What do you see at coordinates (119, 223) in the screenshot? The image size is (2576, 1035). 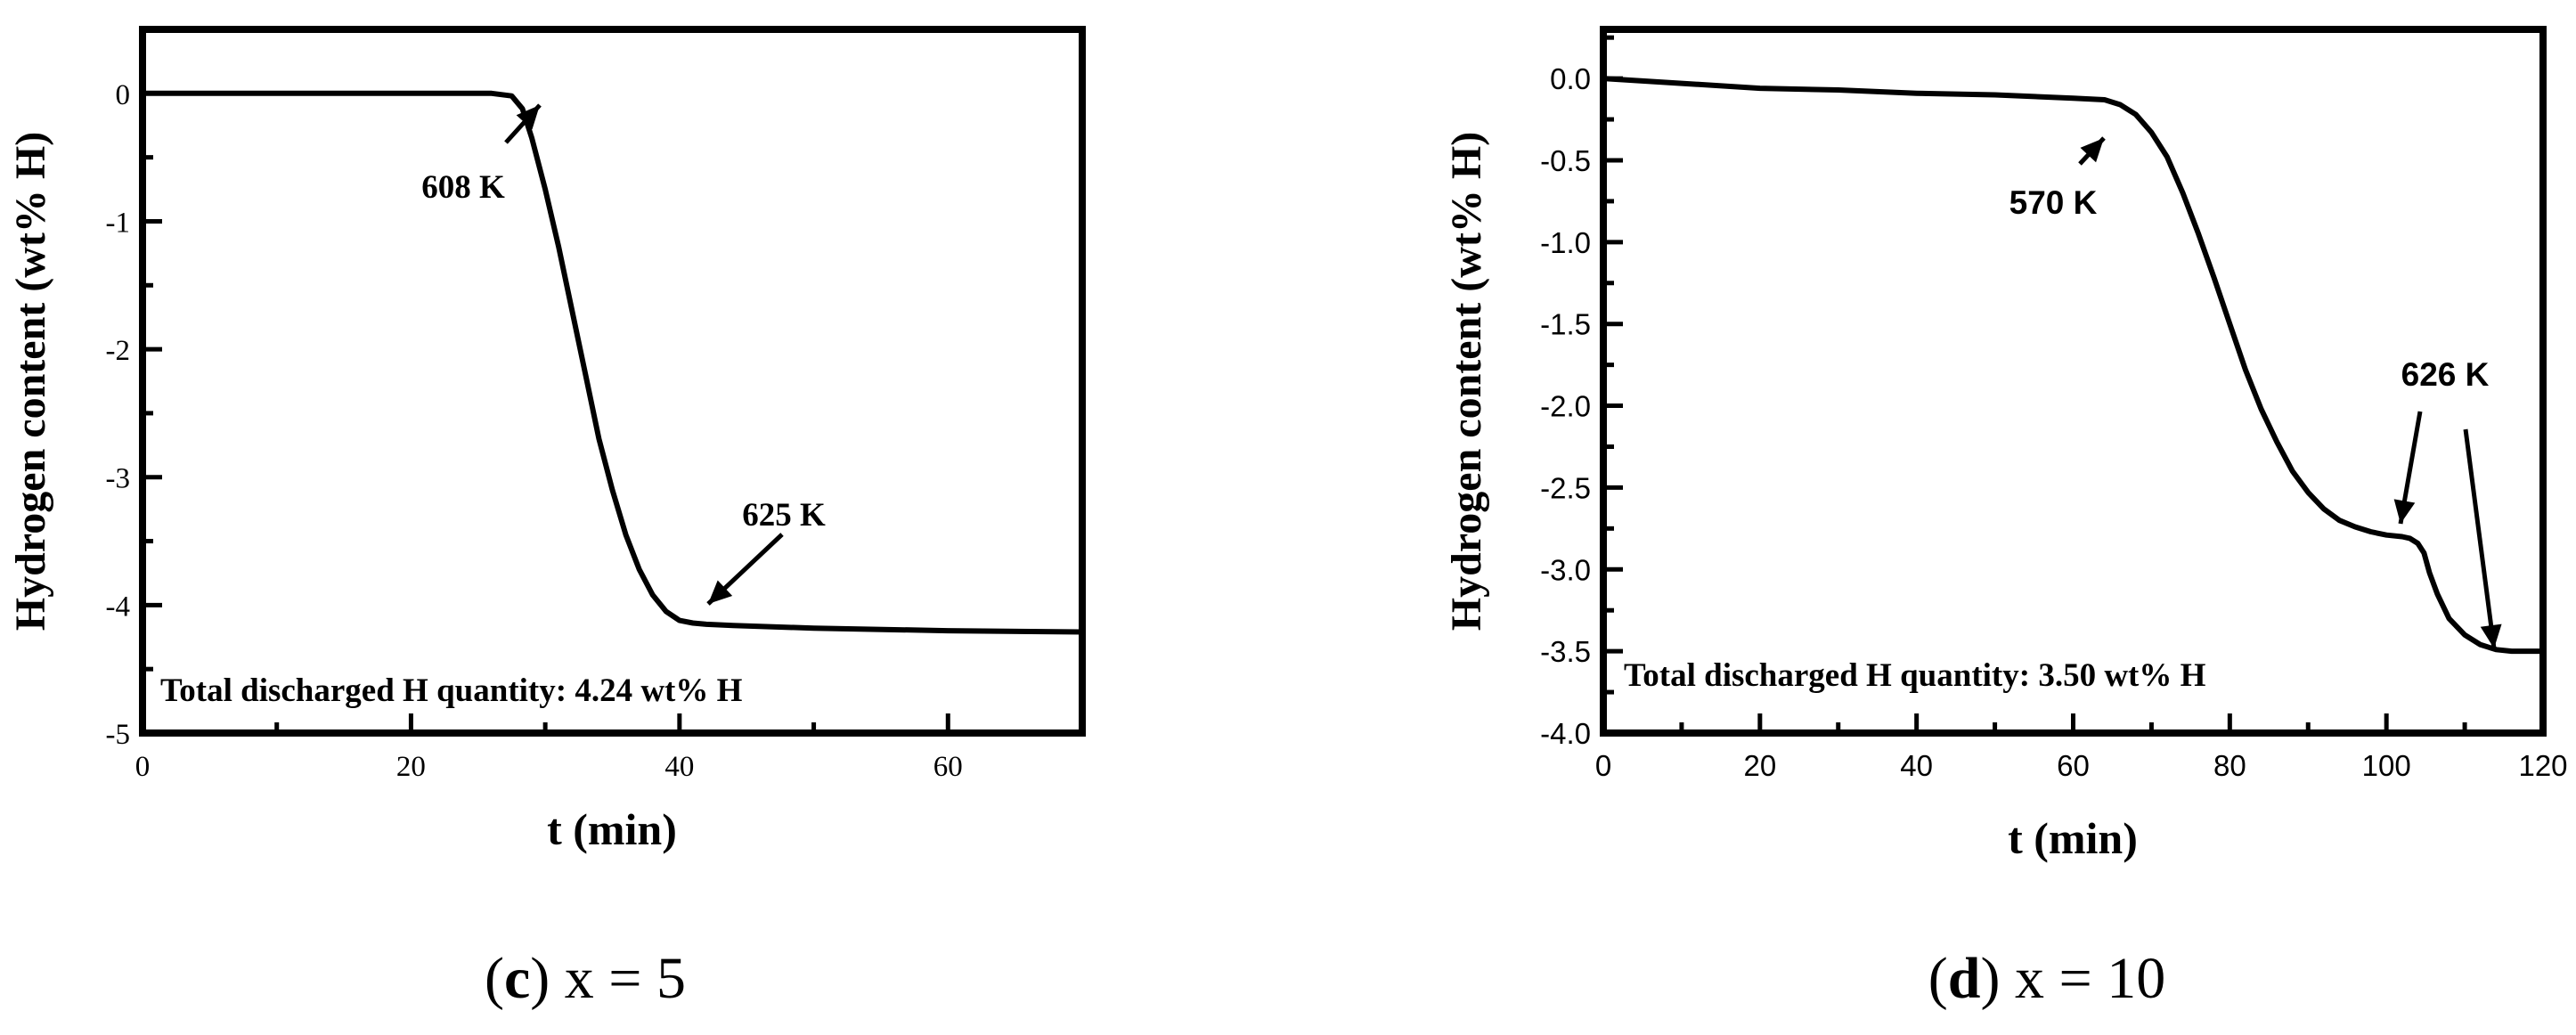 I see `y-tick-label: -1` at bounding box center [119, 223].